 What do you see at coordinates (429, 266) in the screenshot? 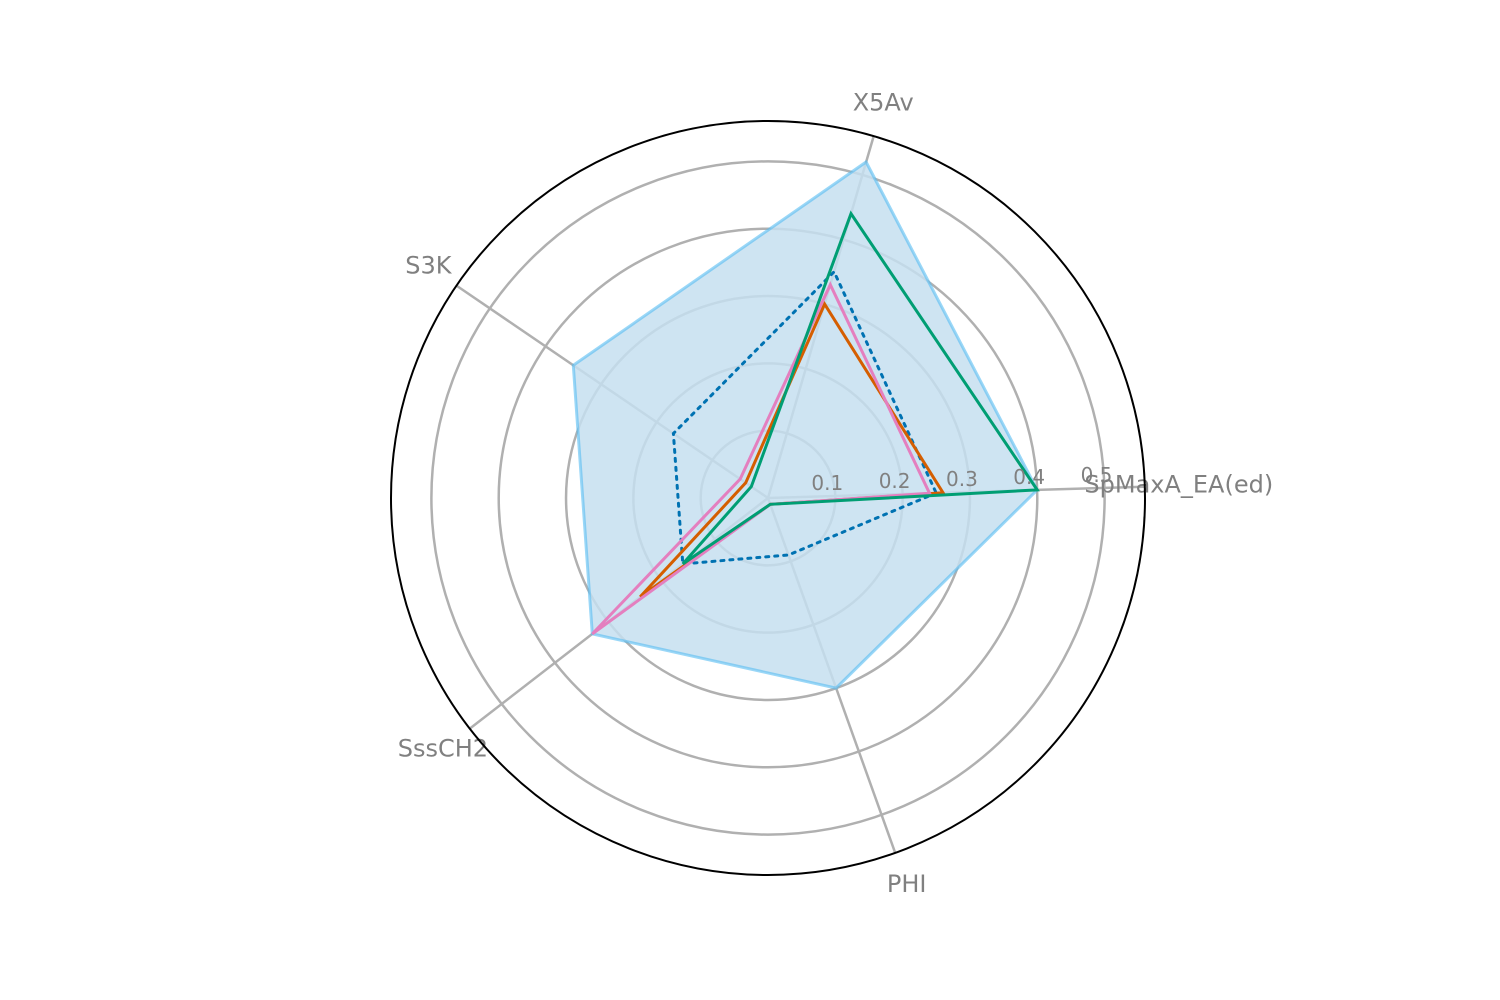
I see `axis-label-3: S3K` at bounding box center [429, 266].